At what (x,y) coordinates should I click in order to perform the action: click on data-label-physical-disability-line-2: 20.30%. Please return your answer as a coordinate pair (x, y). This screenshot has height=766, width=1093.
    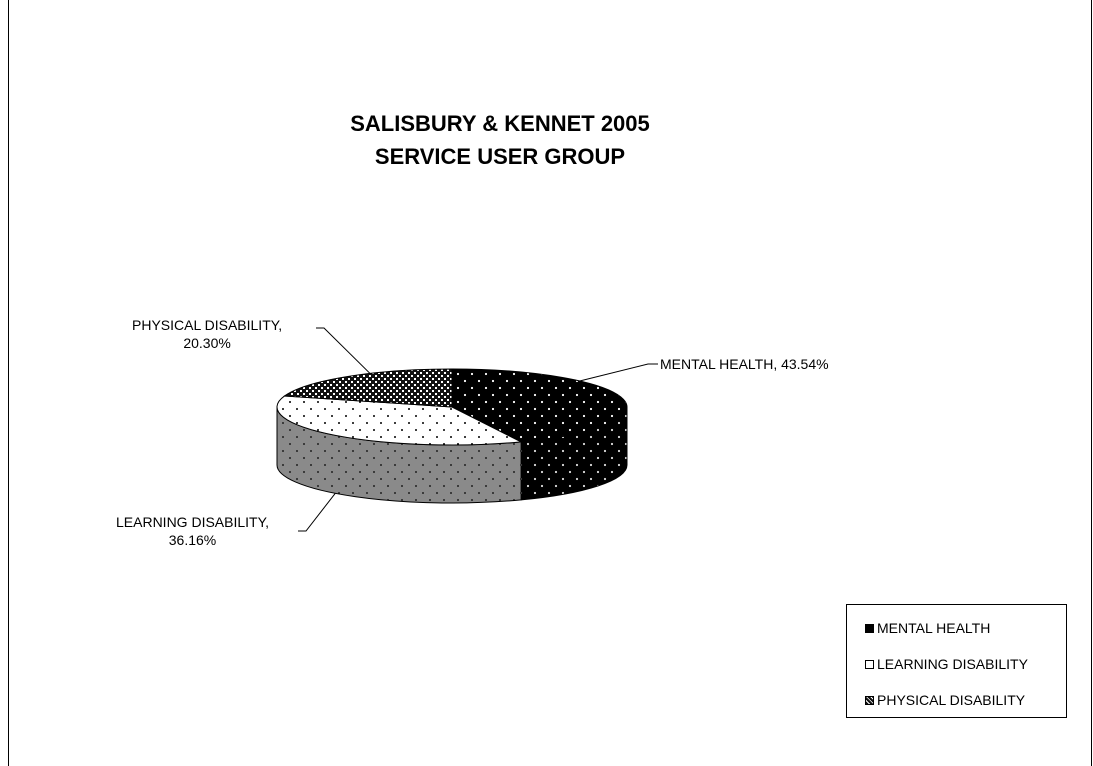
    Looking at the image, I should click on (207, 343).